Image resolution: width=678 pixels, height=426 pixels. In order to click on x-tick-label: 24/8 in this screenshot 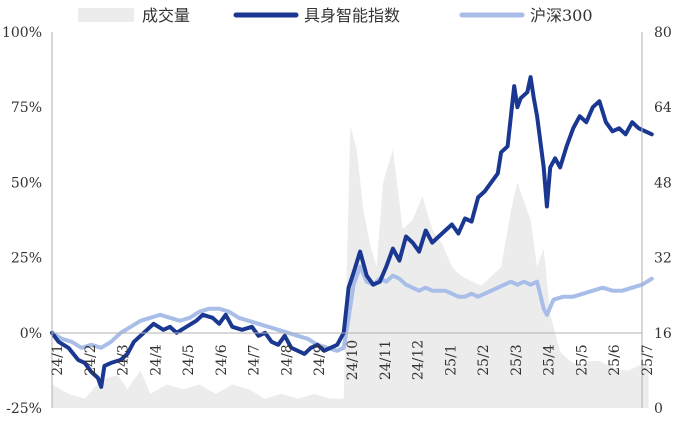, I will do `click(287, 359)`.